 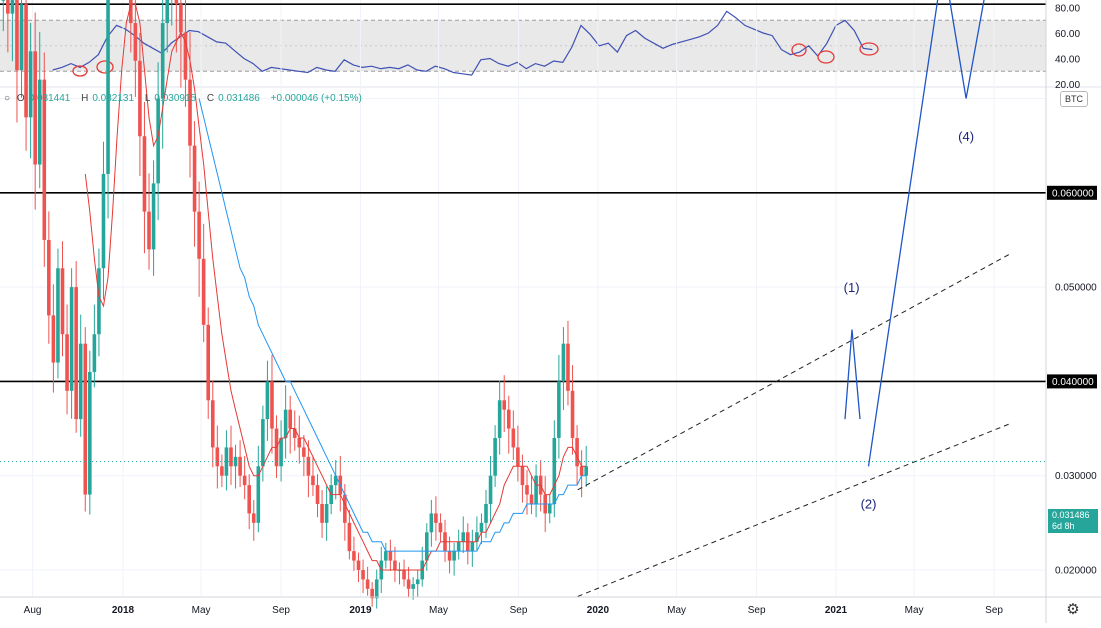 What do you see at coordinates (1067, 9) in the screenshot?
I see `rsi-tick-label: 80.00` at bounding box center [1067, 9].